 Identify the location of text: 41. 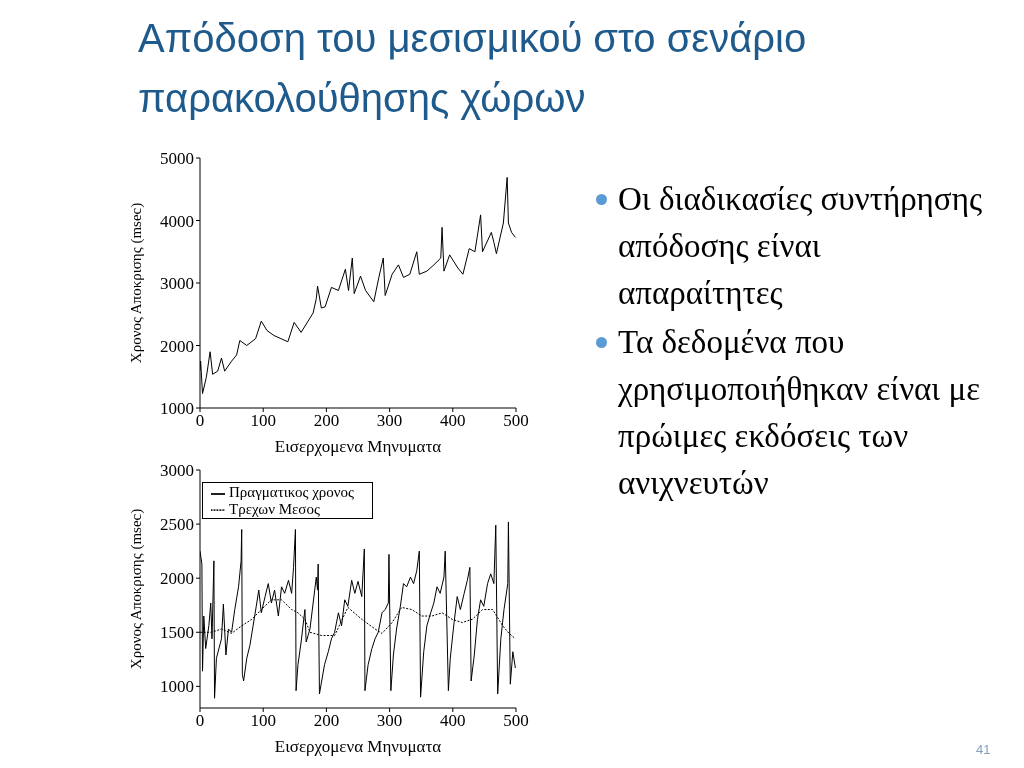
(983, 749).